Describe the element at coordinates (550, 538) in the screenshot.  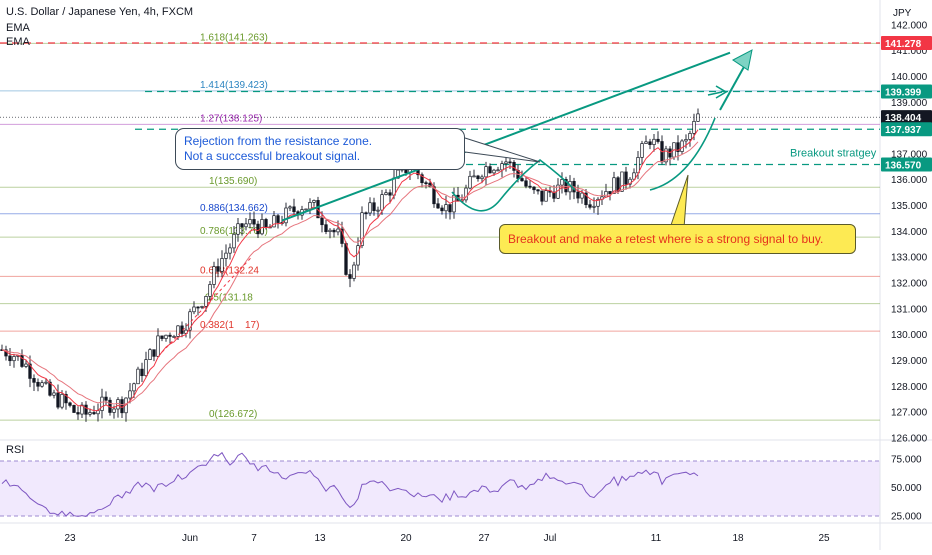
I see `time-tick-label: Jul` at that location.